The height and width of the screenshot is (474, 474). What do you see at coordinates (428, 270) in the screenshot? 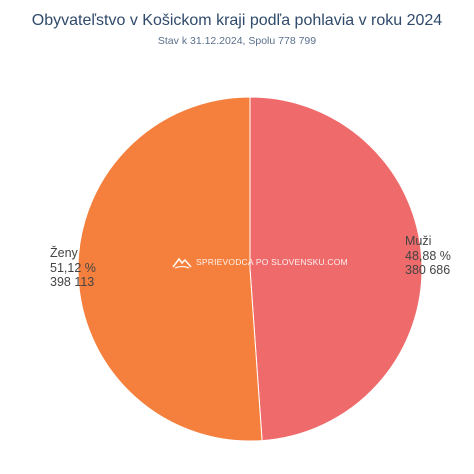
I see `slice-label-value: 380 686` at bounding box center [428, 270].